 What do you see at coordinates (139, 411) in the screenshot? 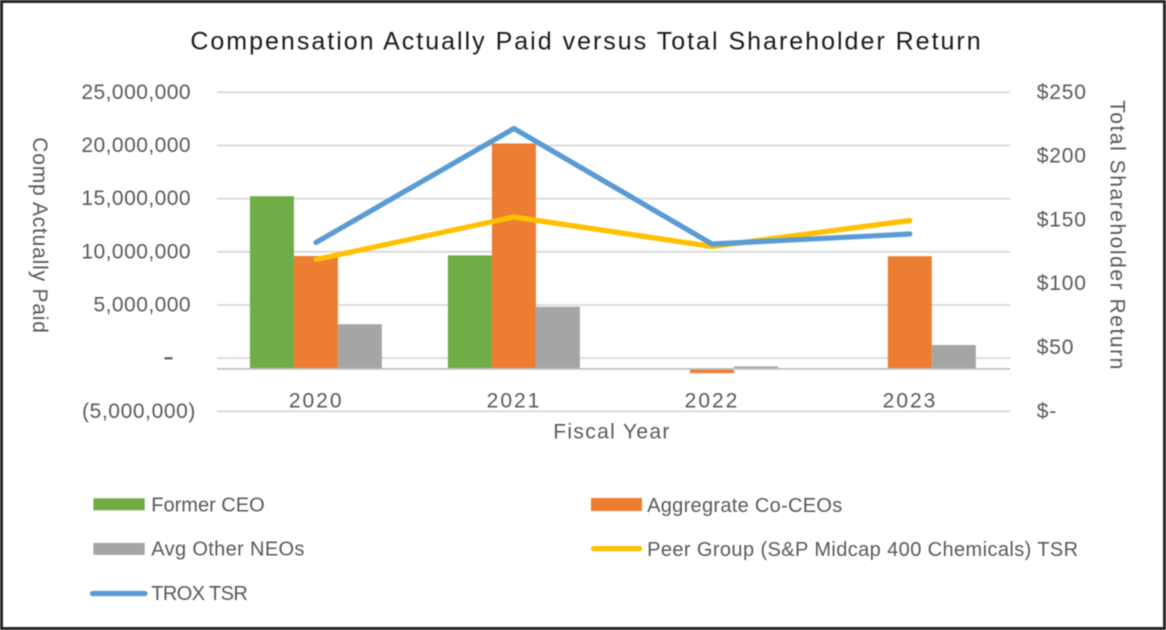
I see `svg-text: (5,000,000)` at bounding box center [139, 411].